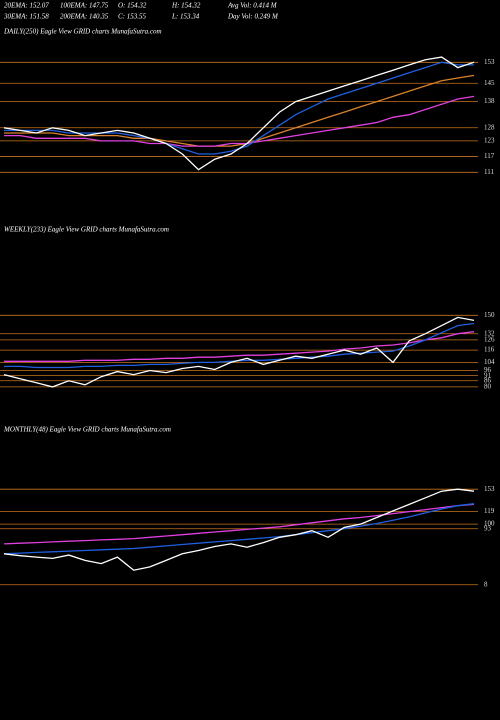  What do you see at coordinates (253, 17) in the screenshot?
I see `header-stat: Day Vol: 0.249 M` at bounding box center [253, 17].